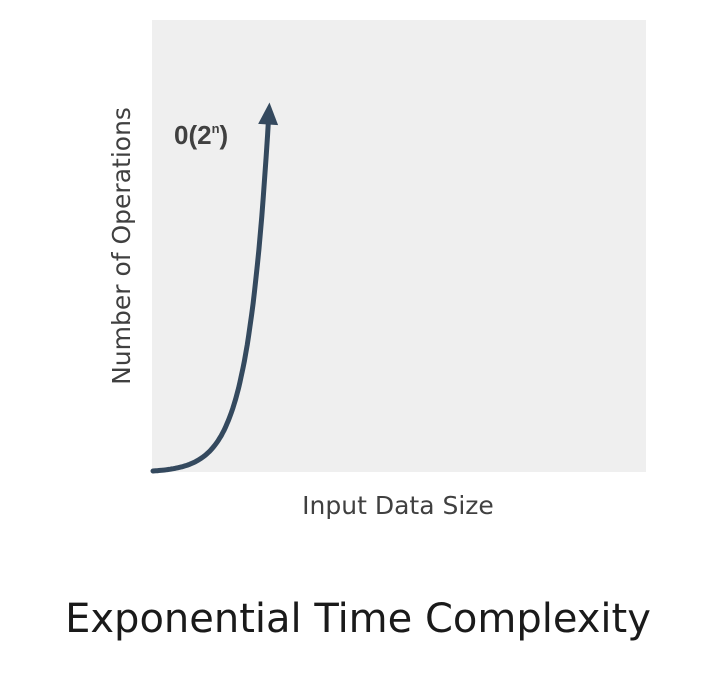 The height and width of the screenshot is (678, 716). I want to click on series-label: 0(2n), so click(201, 135).